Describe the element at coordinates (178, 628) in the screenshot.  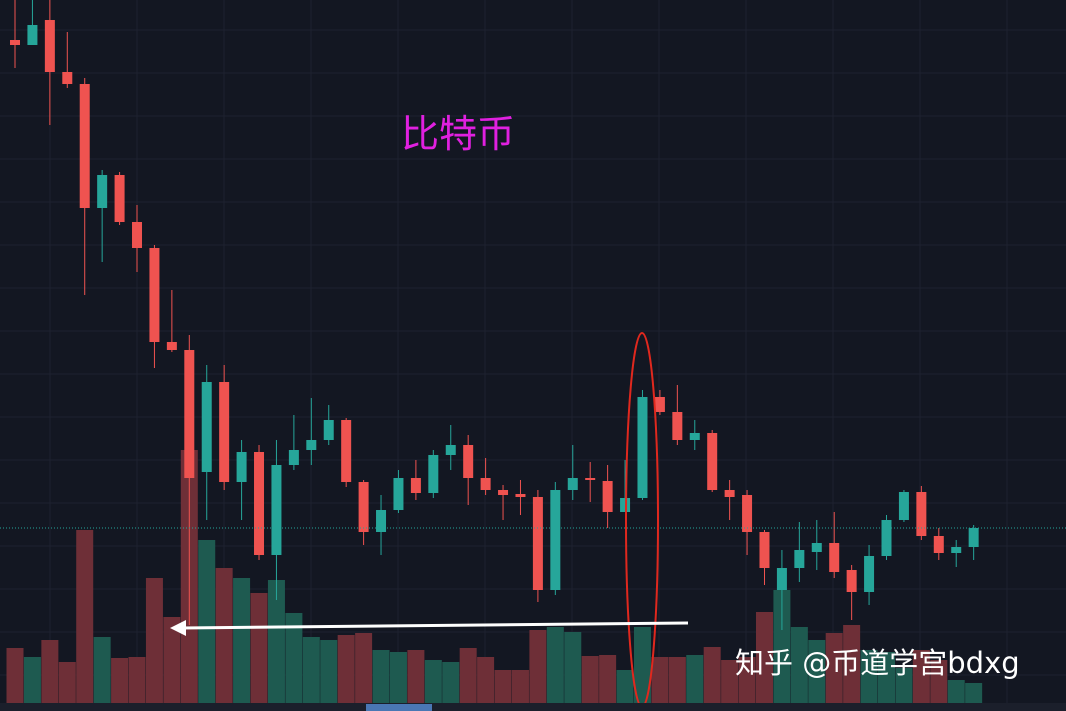
I see `arrow-head` at that location.